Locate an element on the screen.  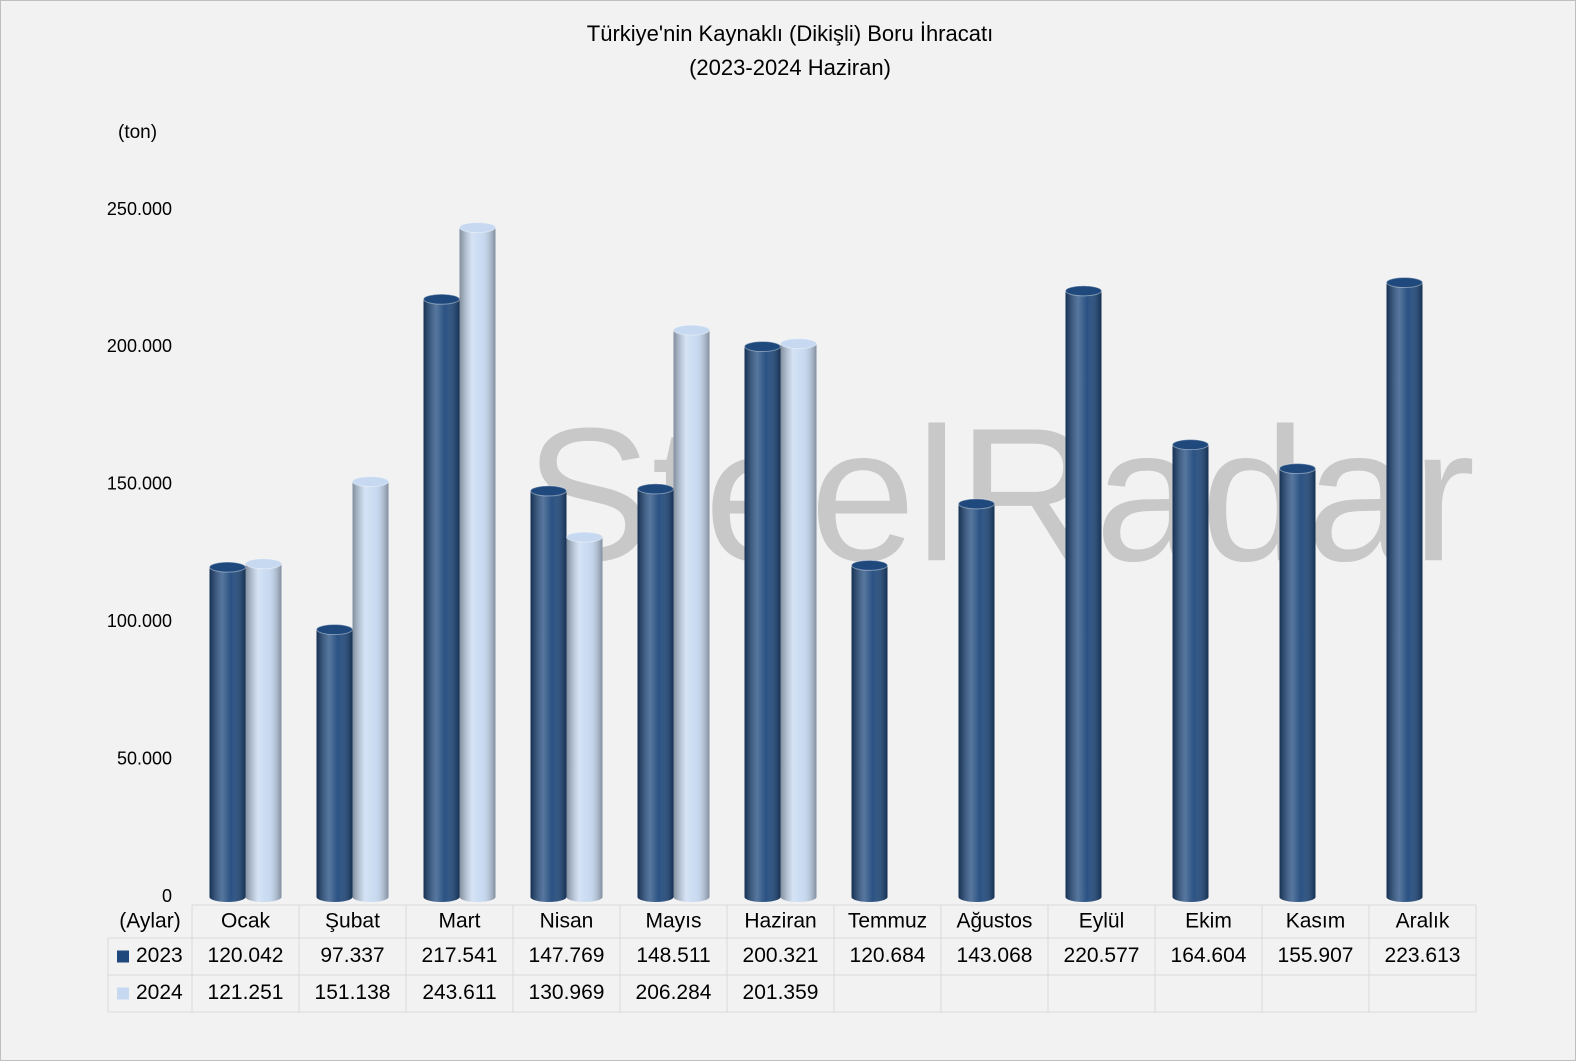
table-value: 217.541 is located at coordinates (460, 955).